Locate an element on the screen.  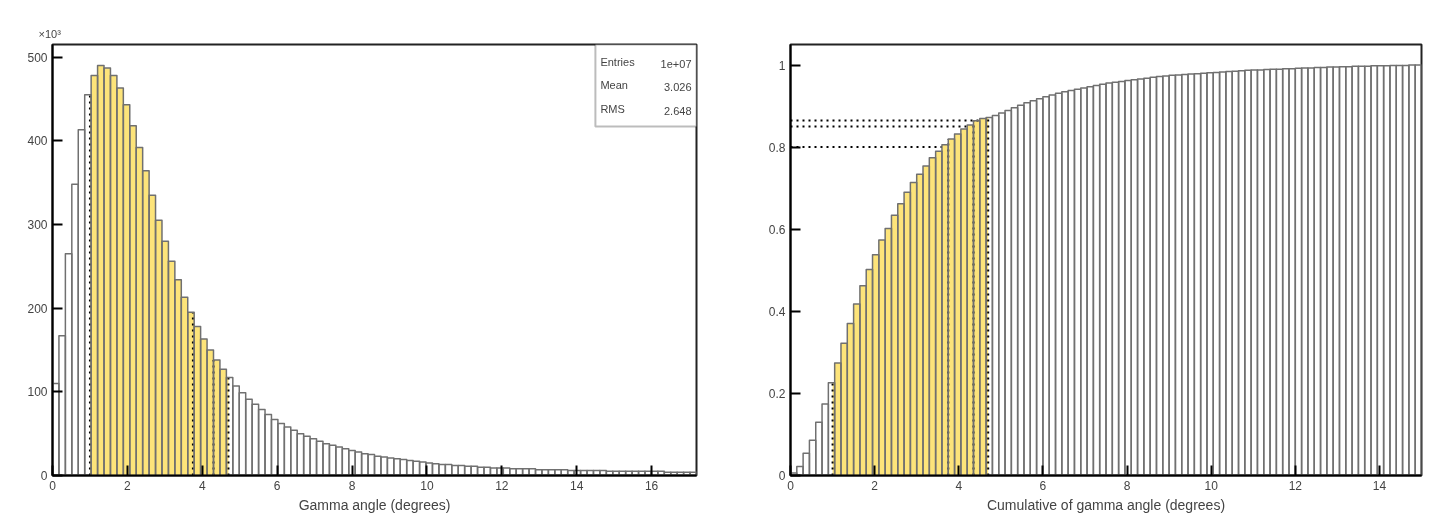
y-tick-label: 0.8 is located at coordinates (777, 147).